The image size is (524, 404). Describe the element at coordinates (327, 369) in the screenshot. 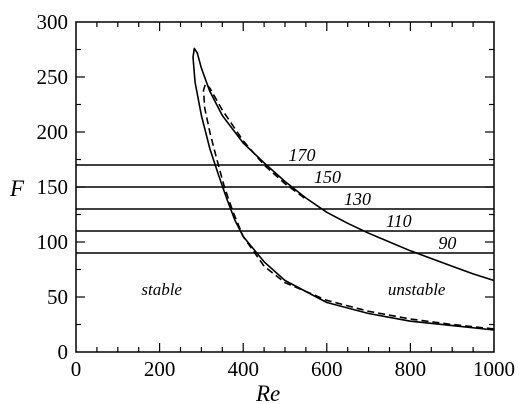

I see `x-tick-label: 600` at that location.